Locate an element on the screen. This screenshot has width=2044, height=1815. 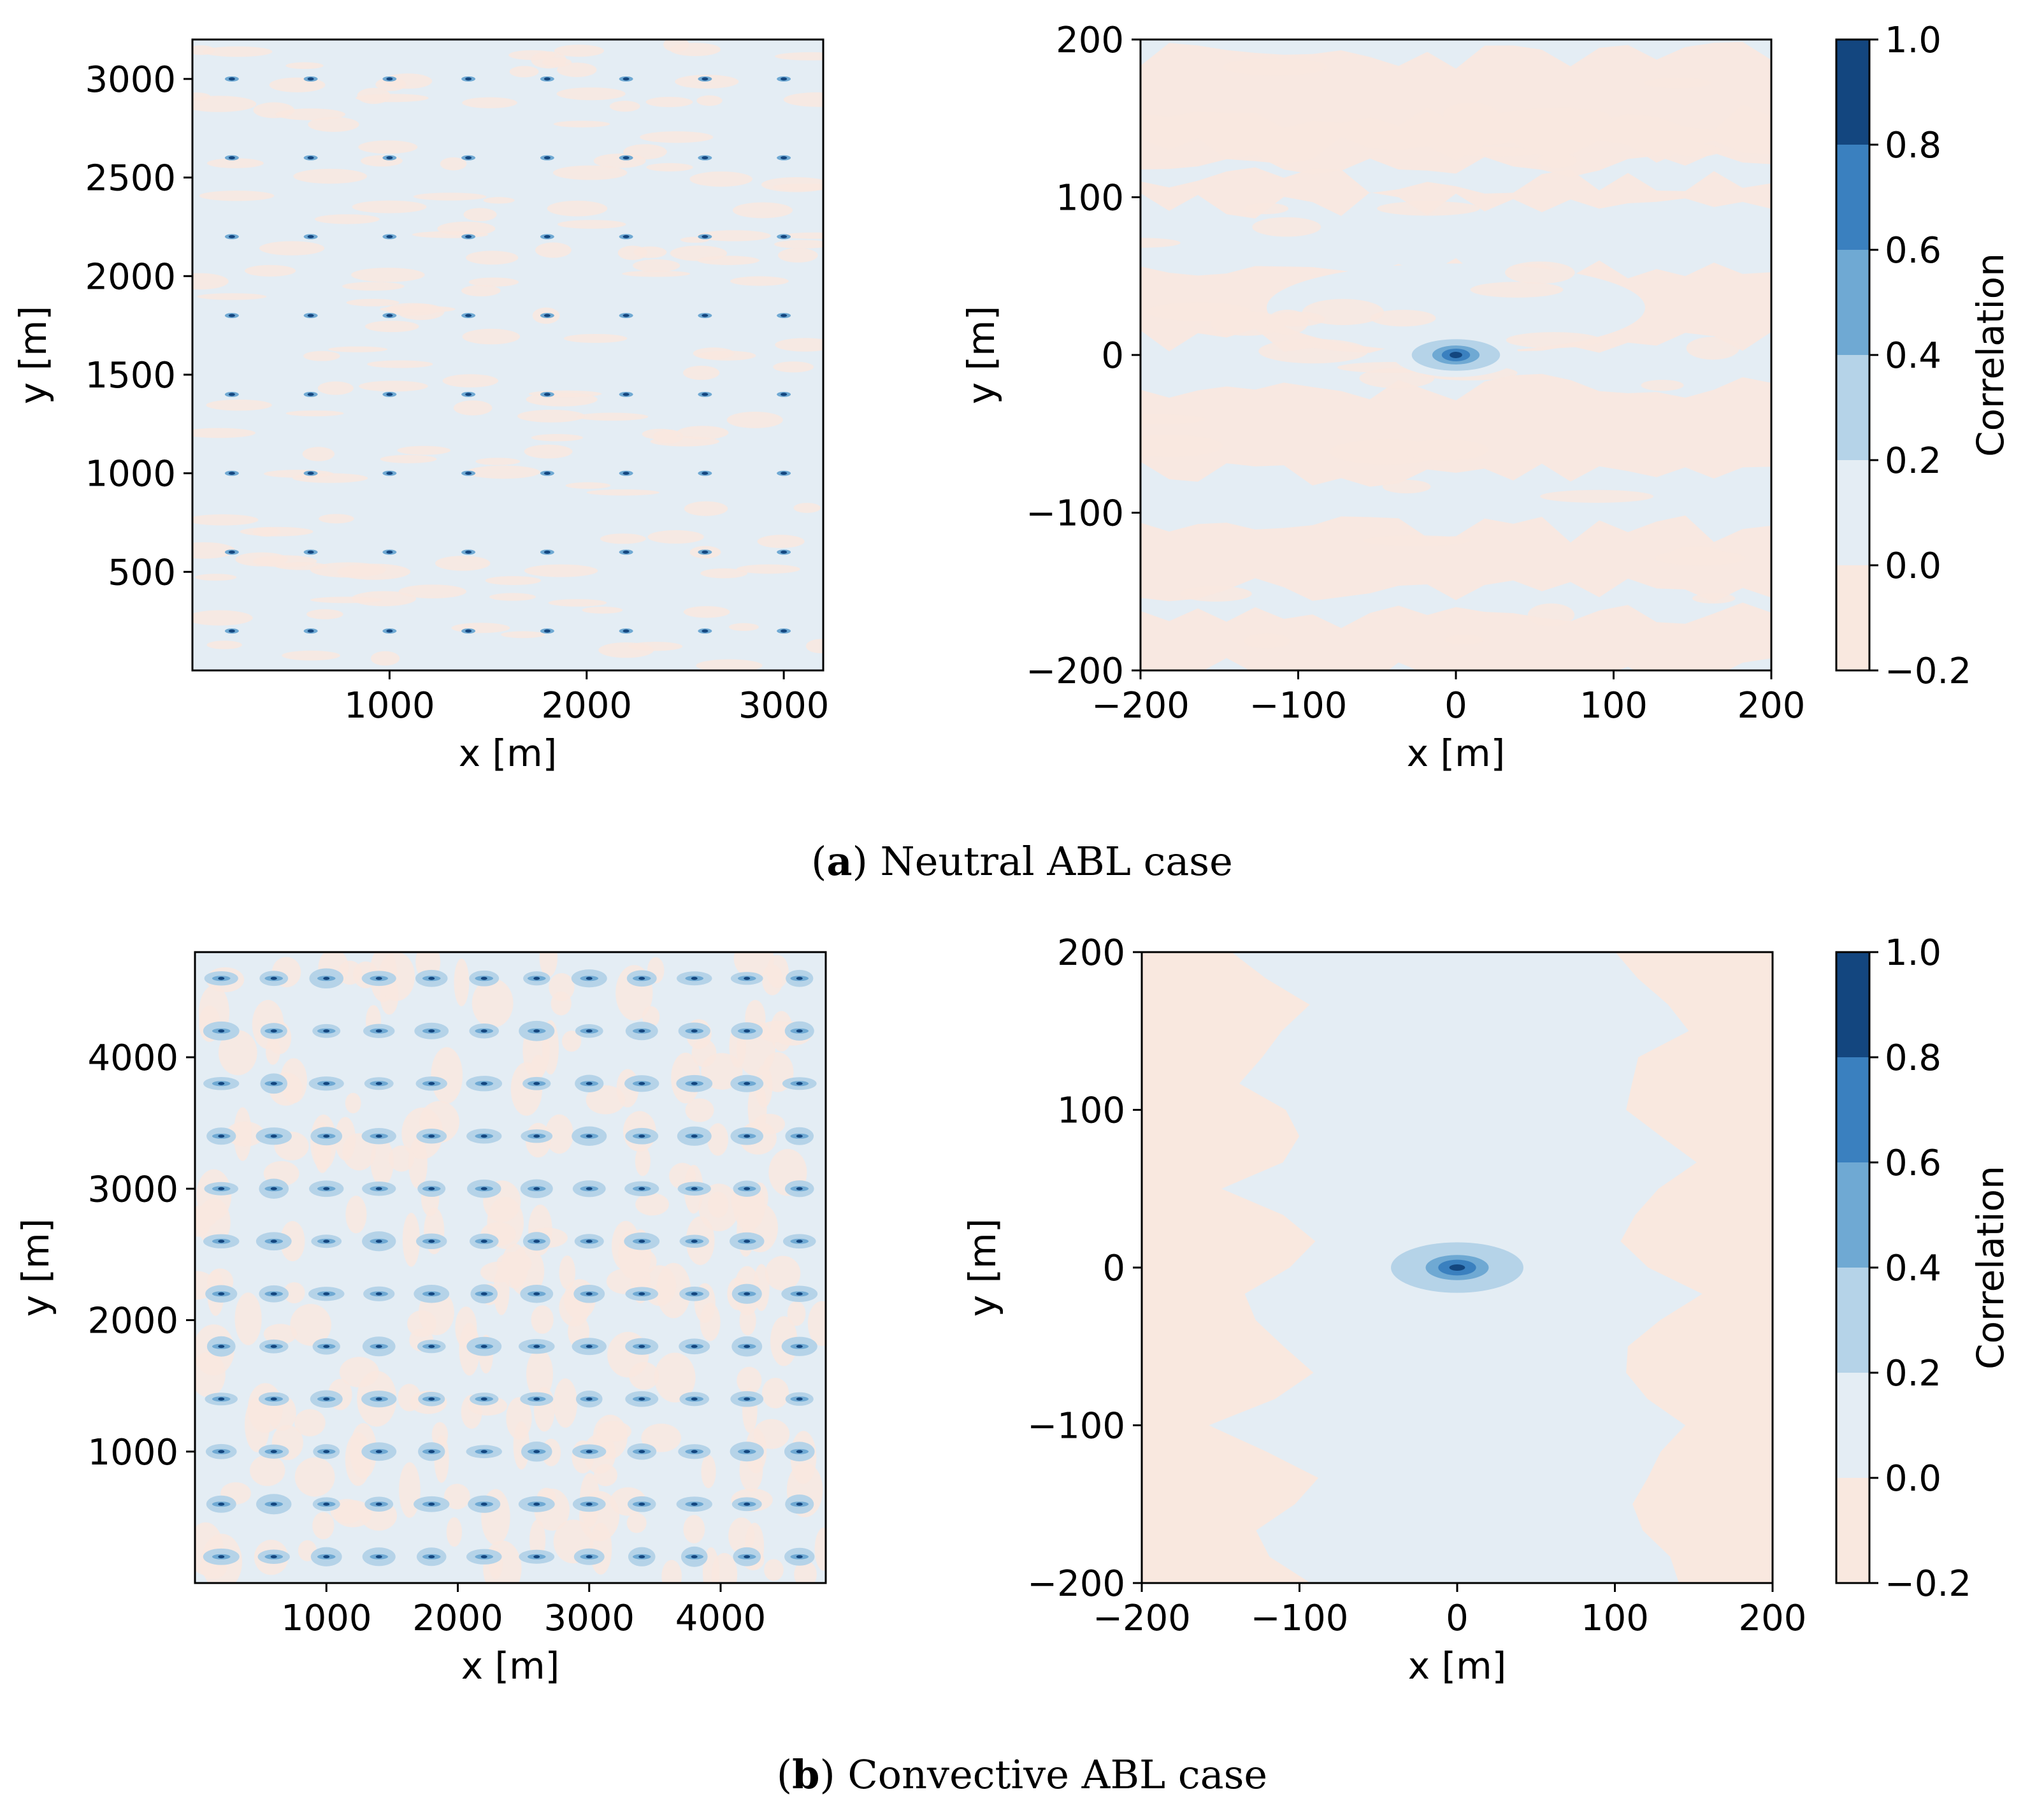
colorbar-label: Correlation is located at coordinates (1990, 1268).